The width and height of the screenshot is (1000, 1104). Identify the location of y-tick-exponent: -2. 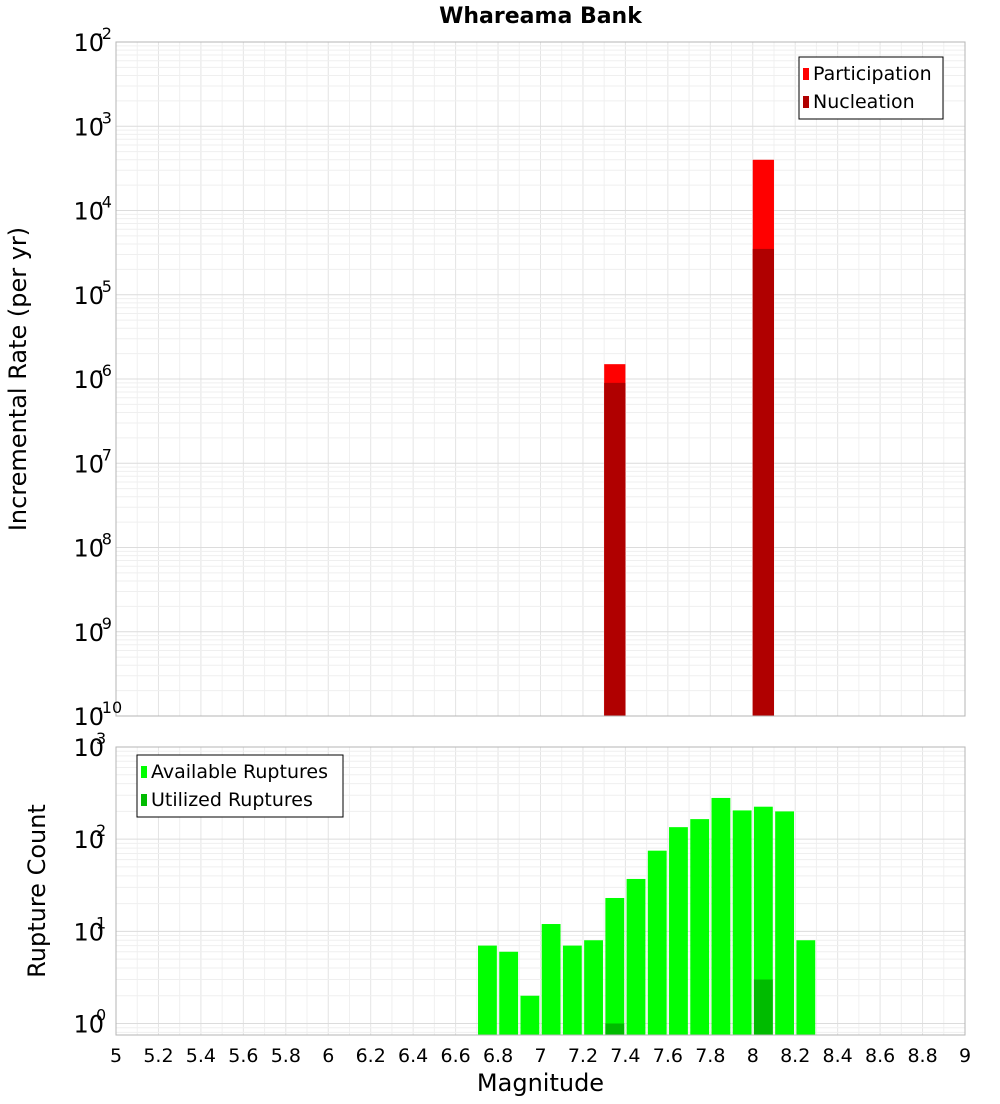
(104, 33).